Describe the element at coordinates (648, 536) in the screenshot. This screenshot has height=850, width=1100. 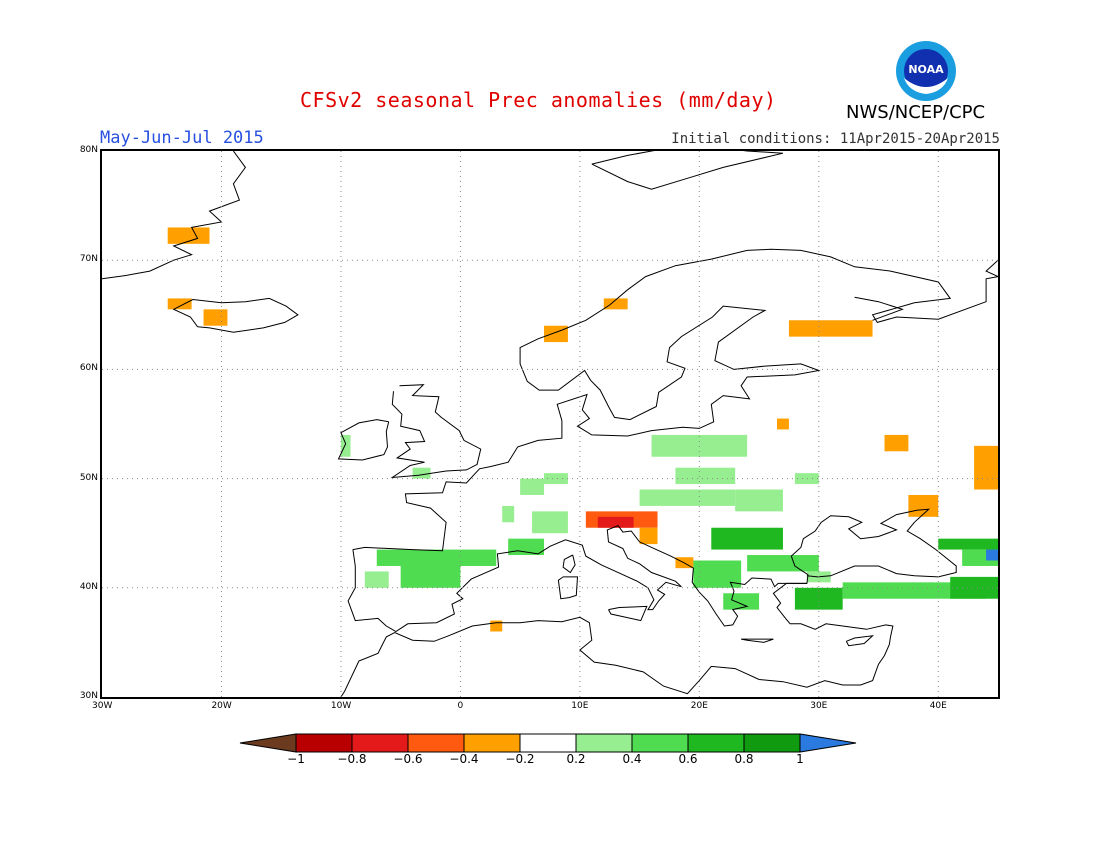
I see `anomaly-croatia-dry` at that location.